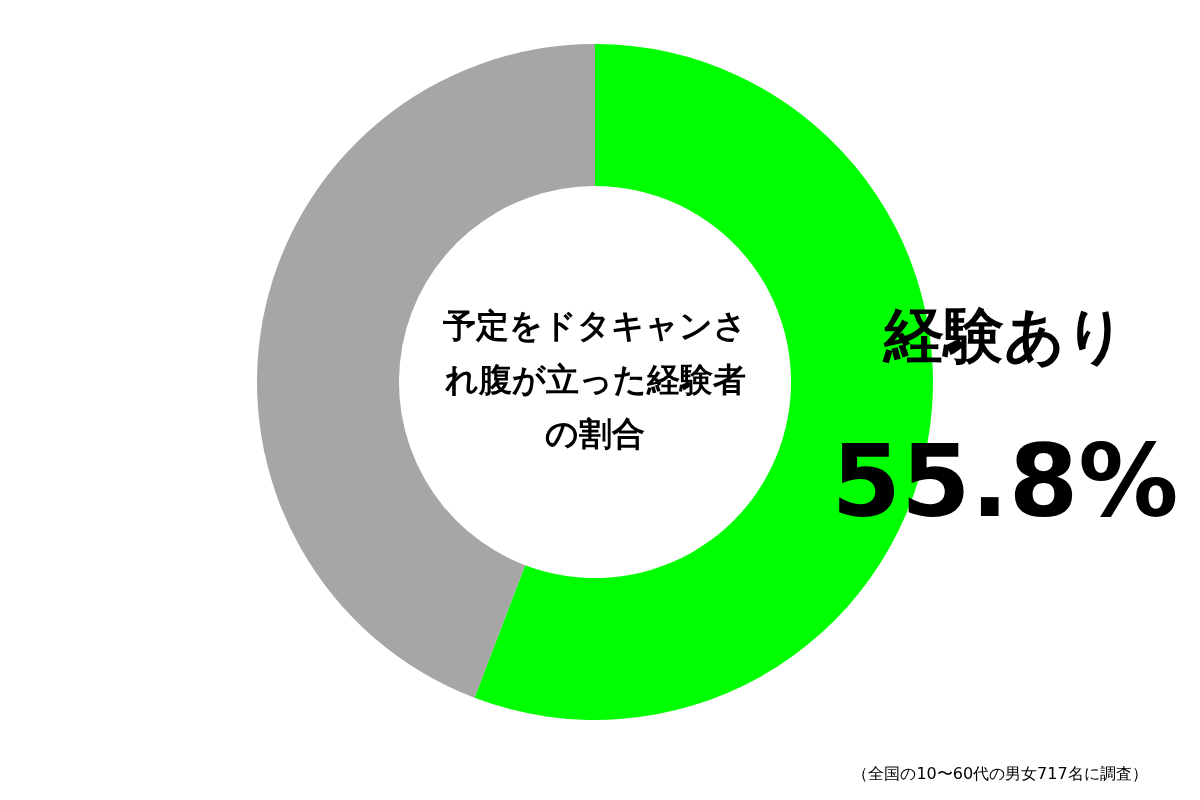 This screenshot has height=800, width=1200. I want to click on text: 予定をドタキャンされ腹が立った経験者の割合, so click(594, 379).